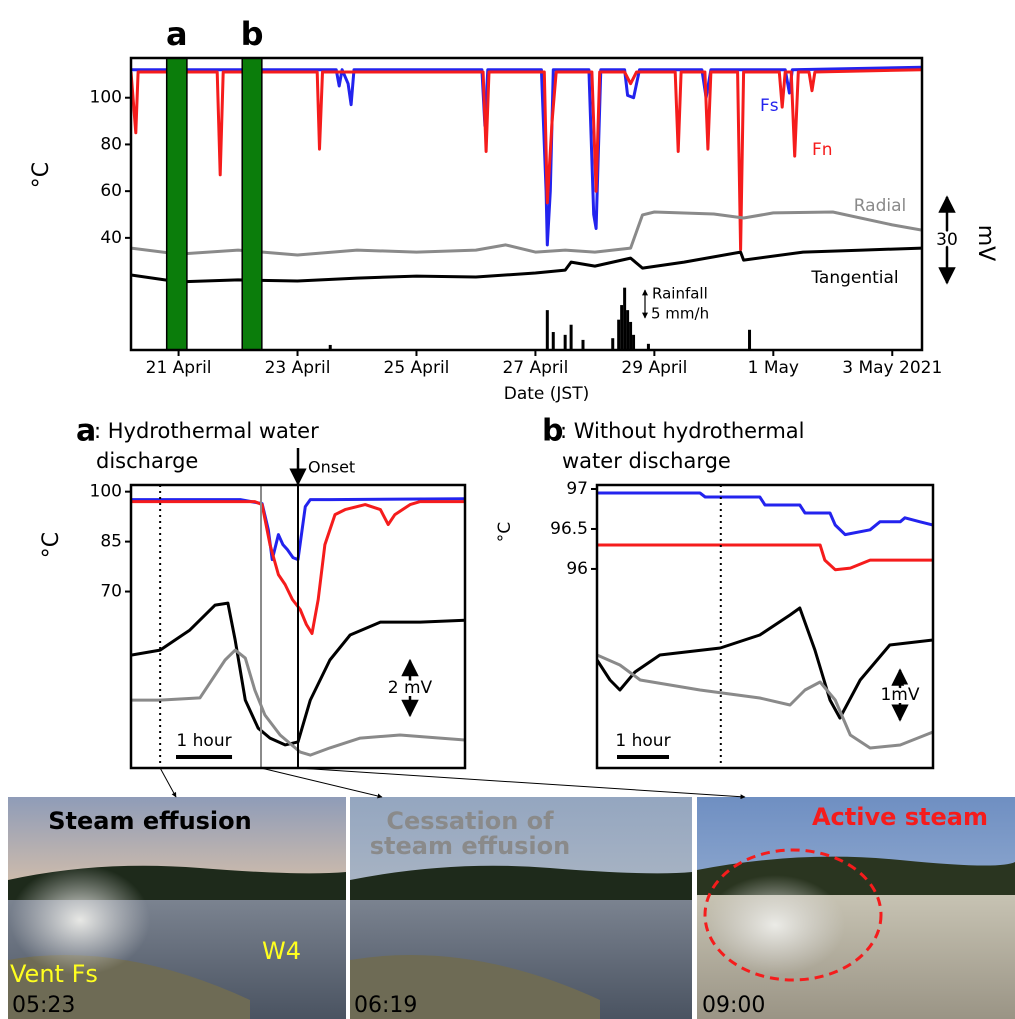  I want to click on scale-label: 30, so click(947, 240).